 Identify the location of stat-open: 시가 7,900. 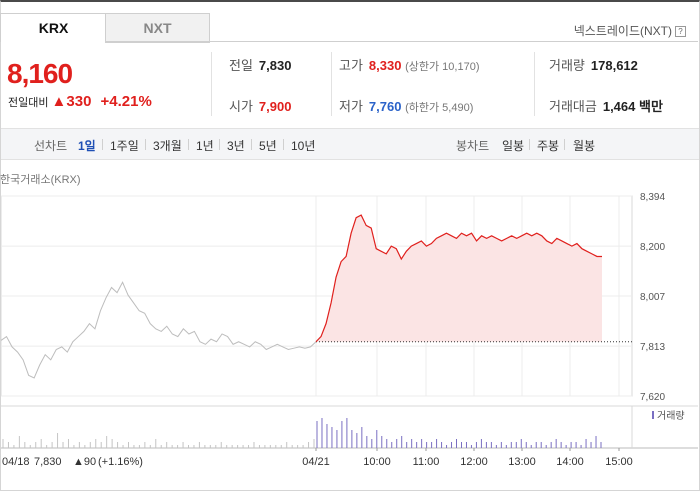
(260, 105).